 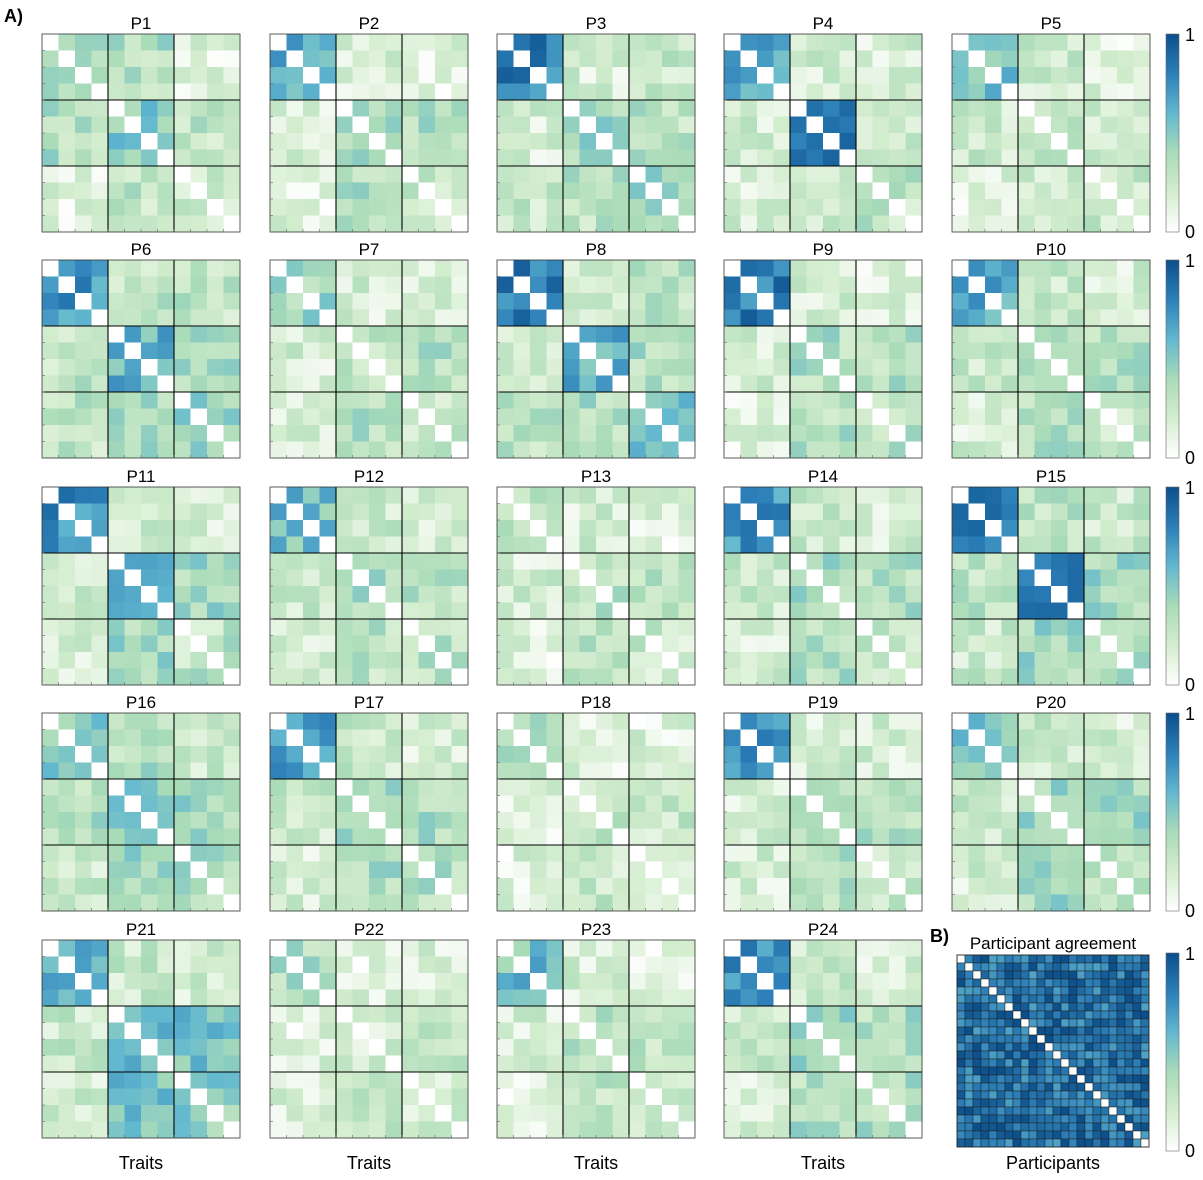 I want to click on heatmap-p6: P6, so click(x=141, y=349).